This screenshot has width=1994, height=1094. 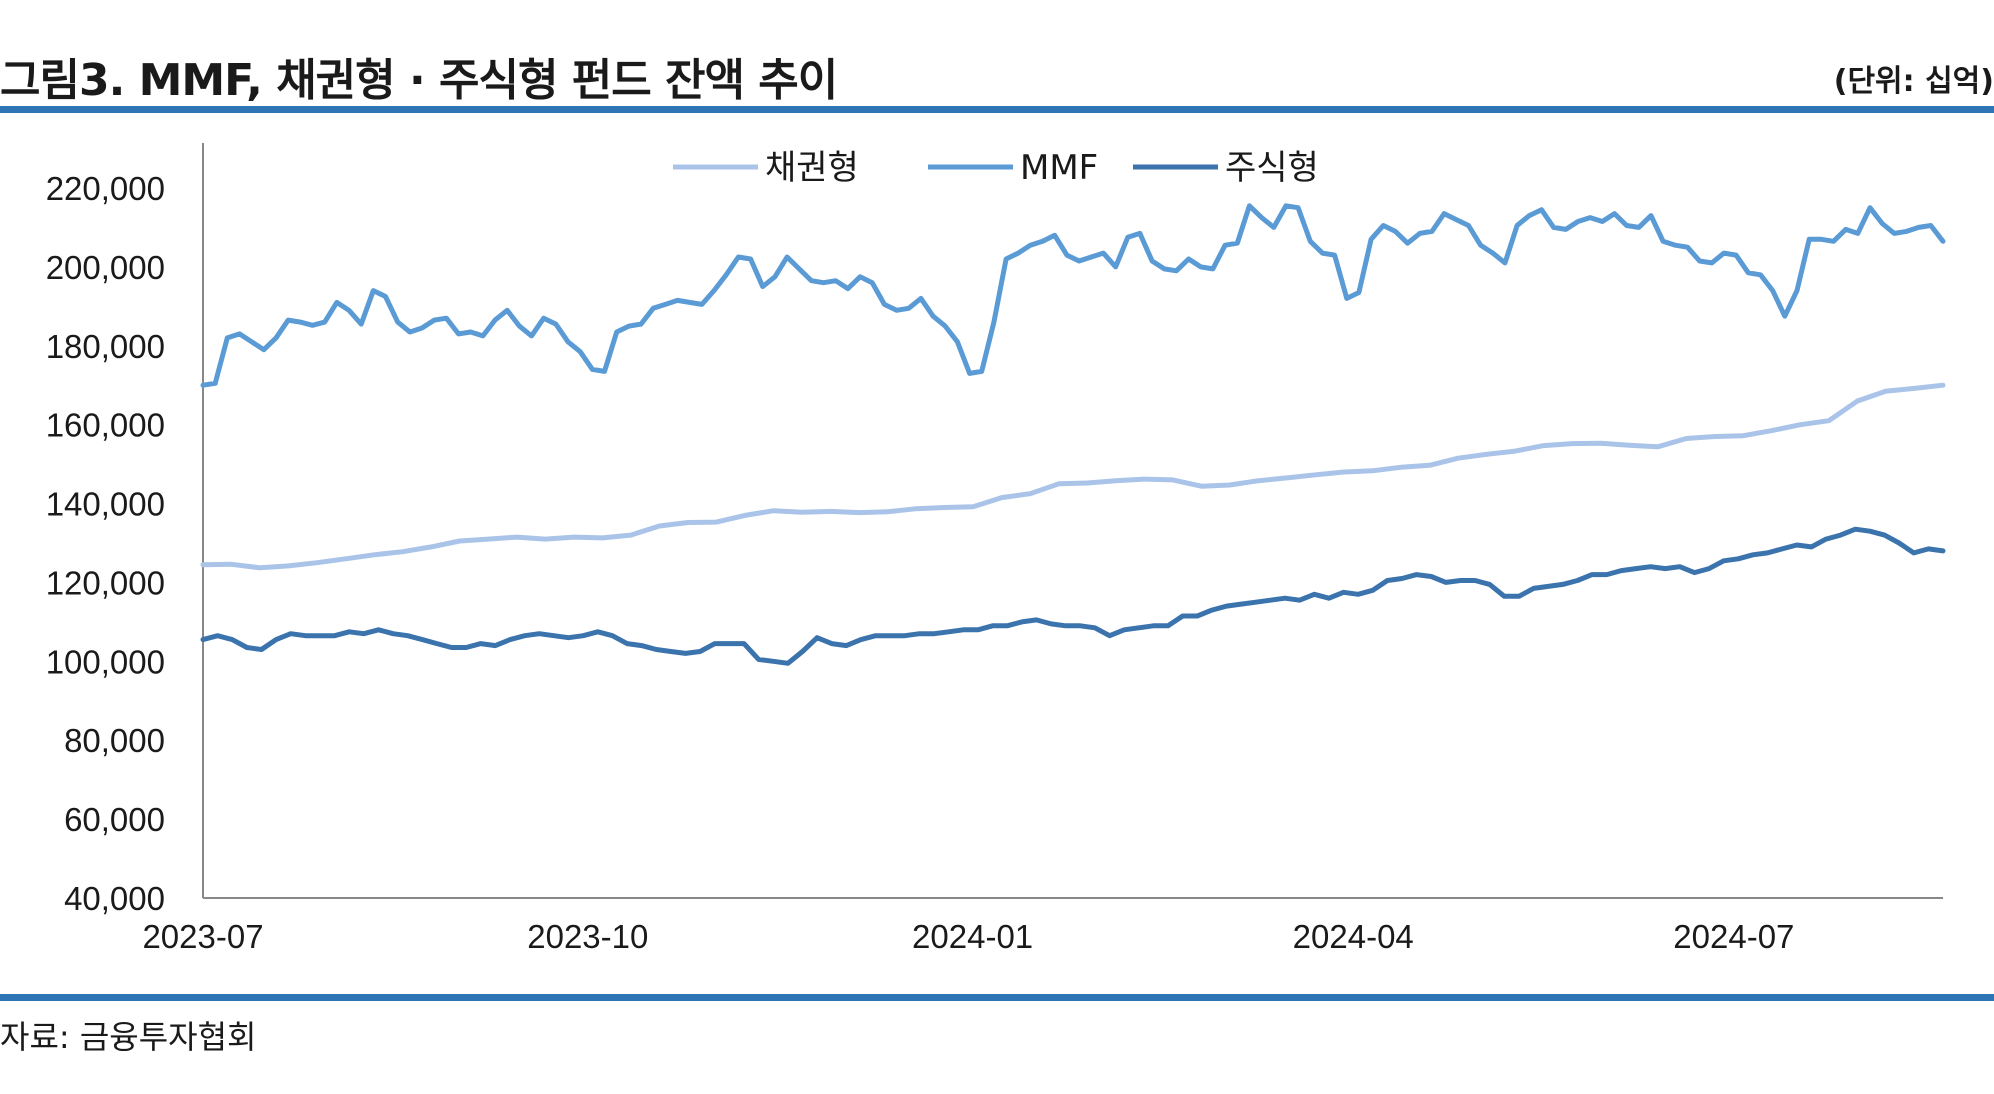 What do you see at coordinates (105, 504) in the screenshot?
I see `y-tick-label: 140,000` at bounding box center [105, 504].